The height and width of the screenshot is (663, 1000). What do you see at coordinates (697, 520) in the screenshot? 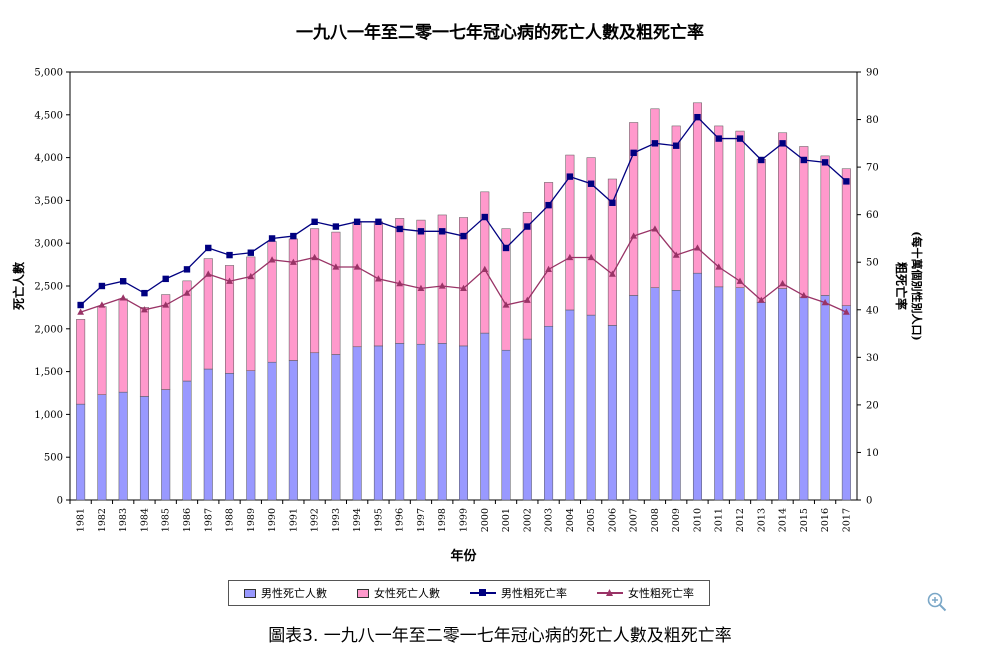
I see `x-axis-tick-label: 2010` at bounding box center [697, 520].